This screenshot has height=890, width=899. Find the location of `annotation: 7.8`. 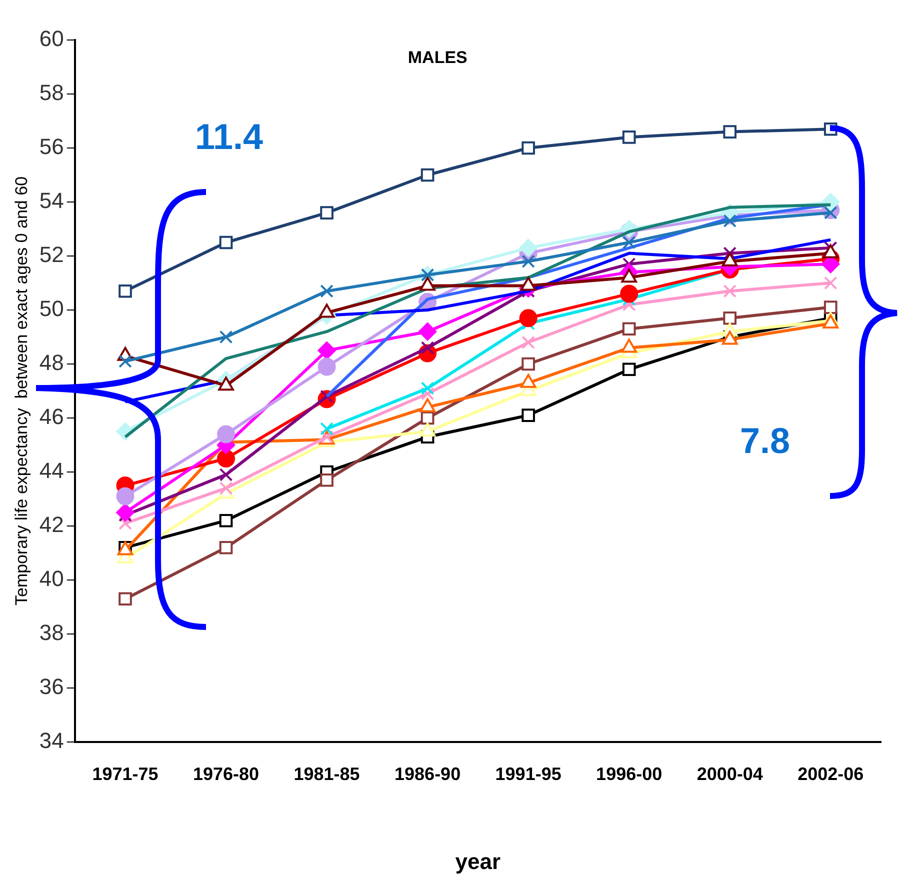

annotation: 7.8 is located at coordinates (765, 441).